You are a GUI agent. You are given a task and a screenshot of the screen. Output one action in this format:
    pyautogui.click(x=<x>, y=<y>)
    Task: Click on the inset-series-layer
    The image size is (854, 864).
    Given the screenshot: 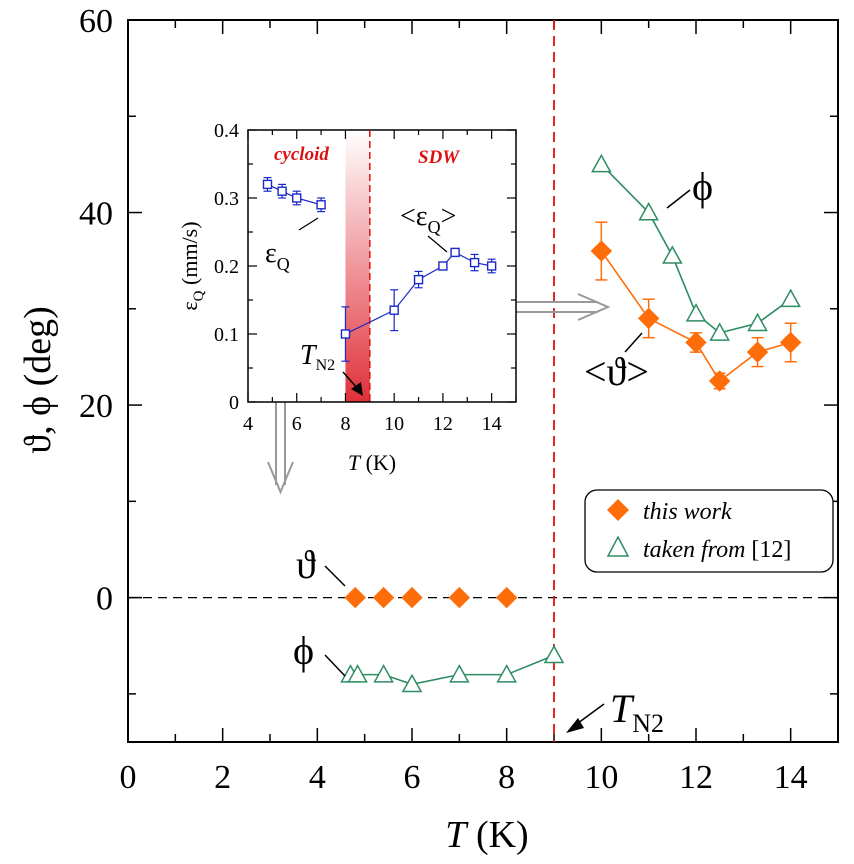 What is the action you would take?
    pyautogui.click(x=379, y=269)
    